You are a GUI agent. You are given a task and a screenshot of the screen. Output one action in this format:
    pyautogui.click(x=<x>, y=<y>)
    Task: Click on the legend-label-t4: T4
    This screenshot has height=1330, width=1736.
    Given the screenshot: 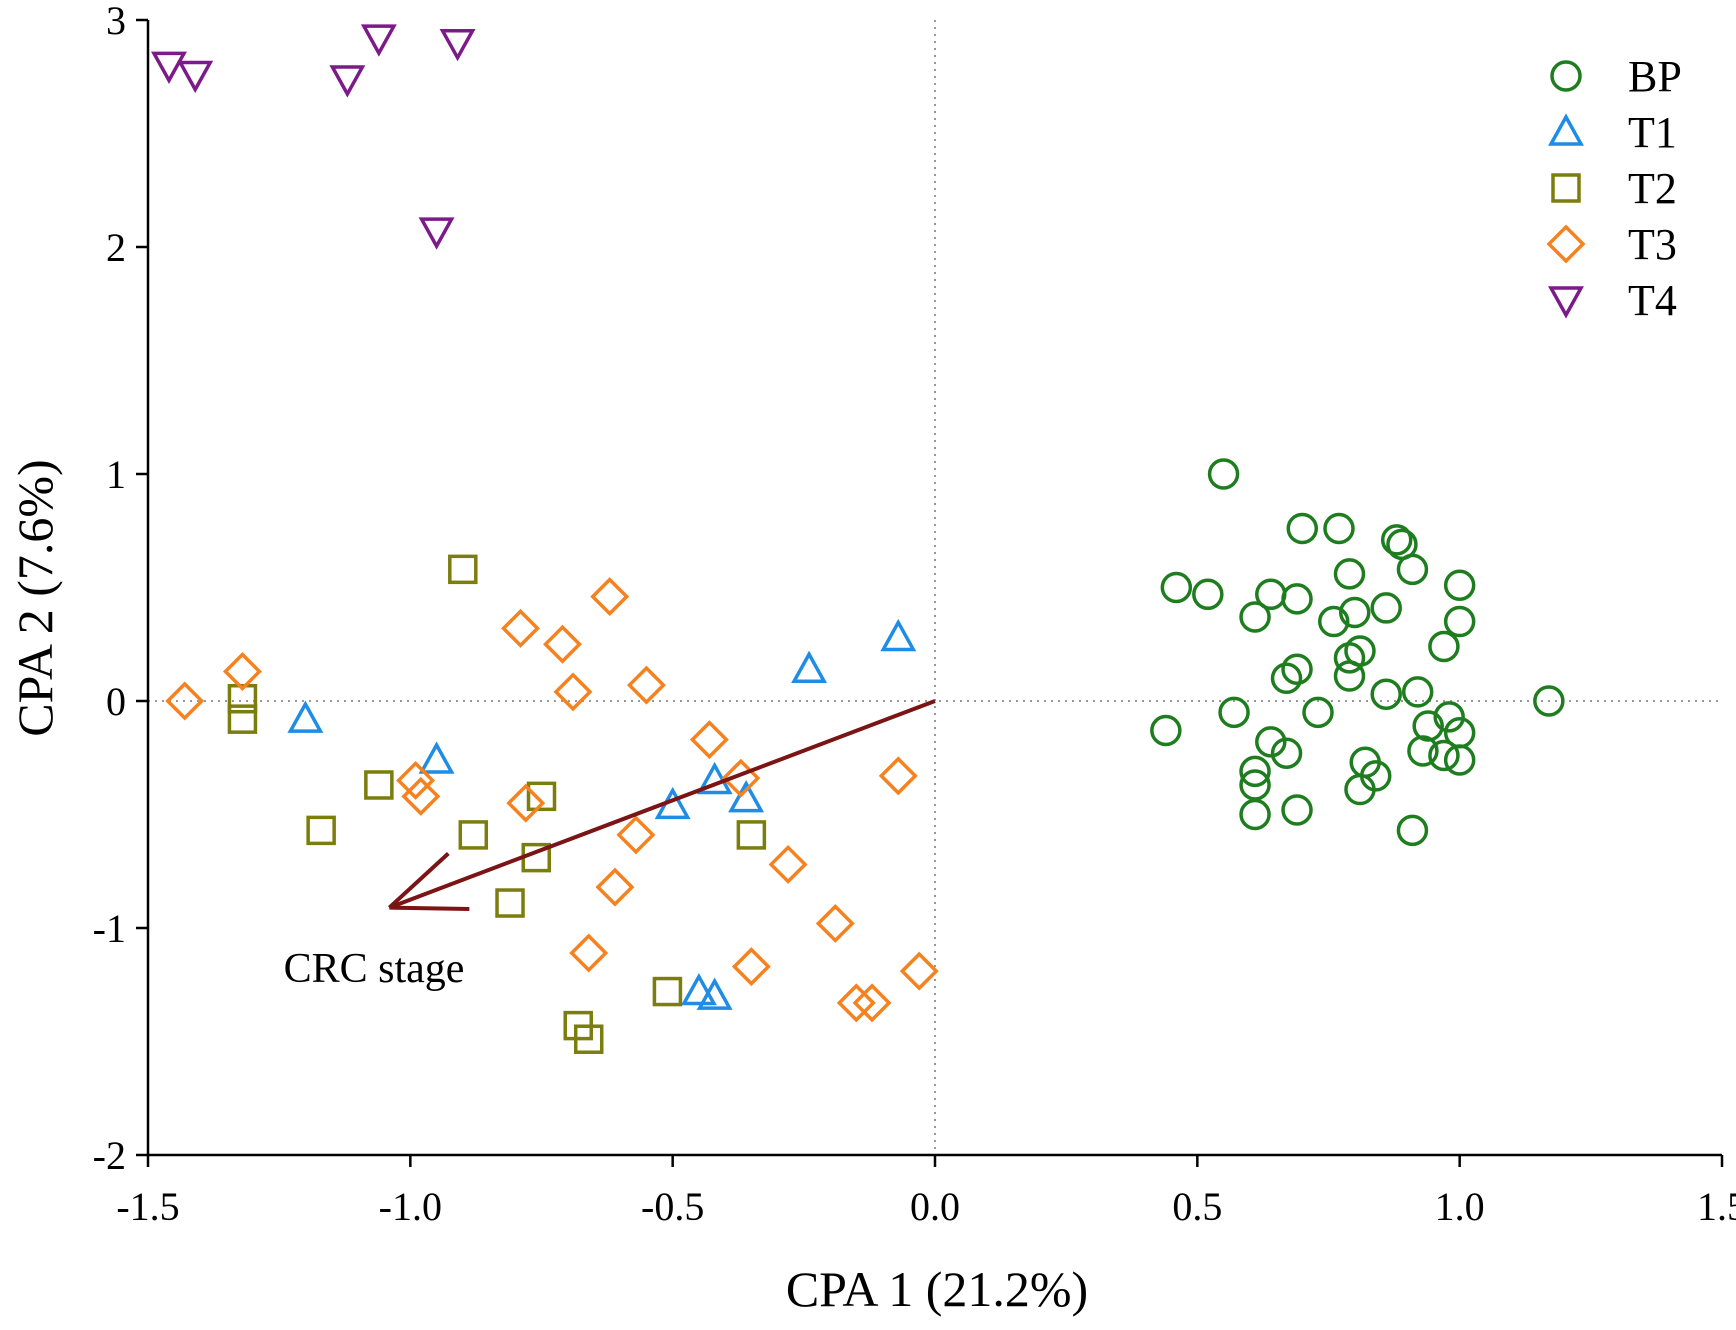 What is the action you would take?
    pyautogui.click(x=1652, y=300)
    